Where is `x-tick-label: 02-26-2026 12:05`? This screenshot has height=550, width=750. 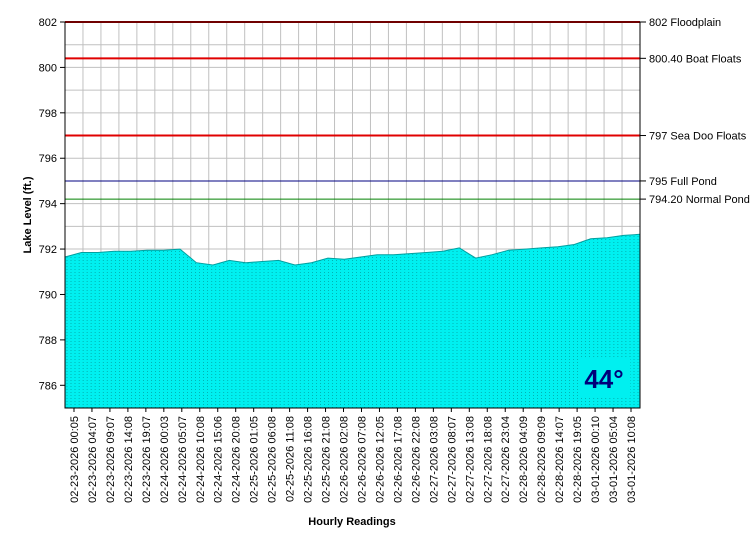
x-tick-label: 02-26-2026 12:05 is located at coordinates (381, 459).